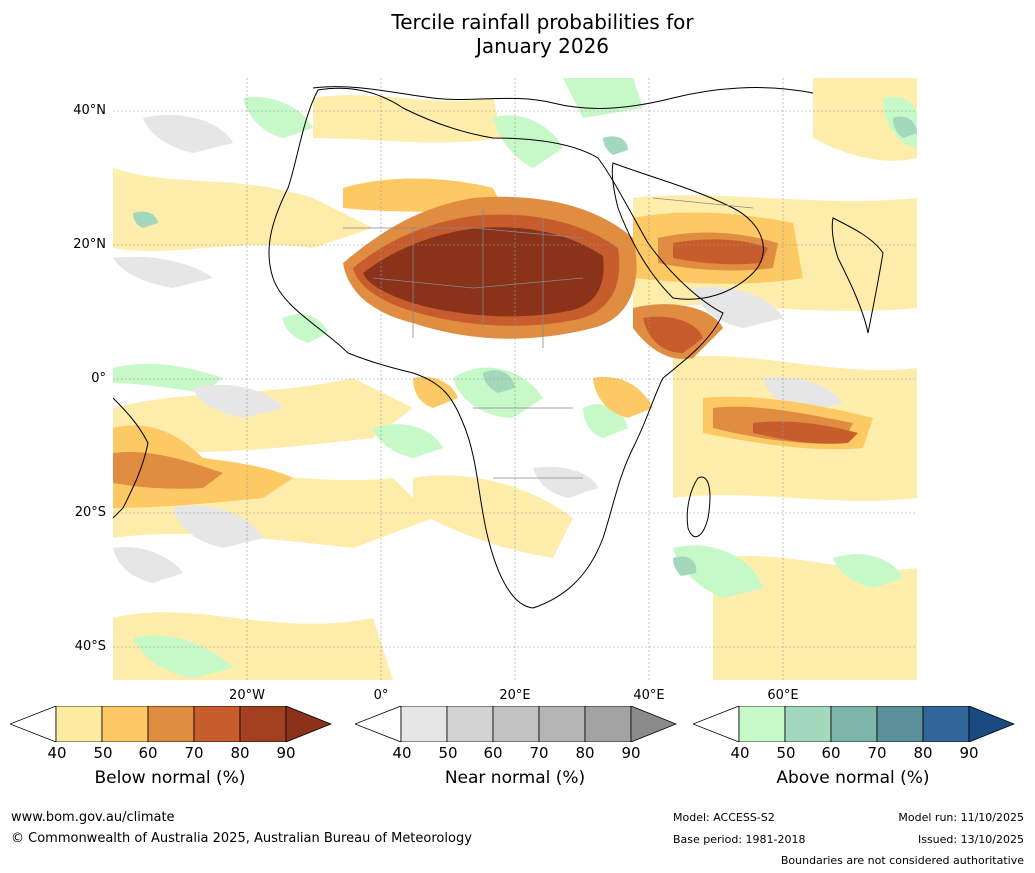  I want to click on website-link: www.bom.gov.au/climate, so click(93, 817).